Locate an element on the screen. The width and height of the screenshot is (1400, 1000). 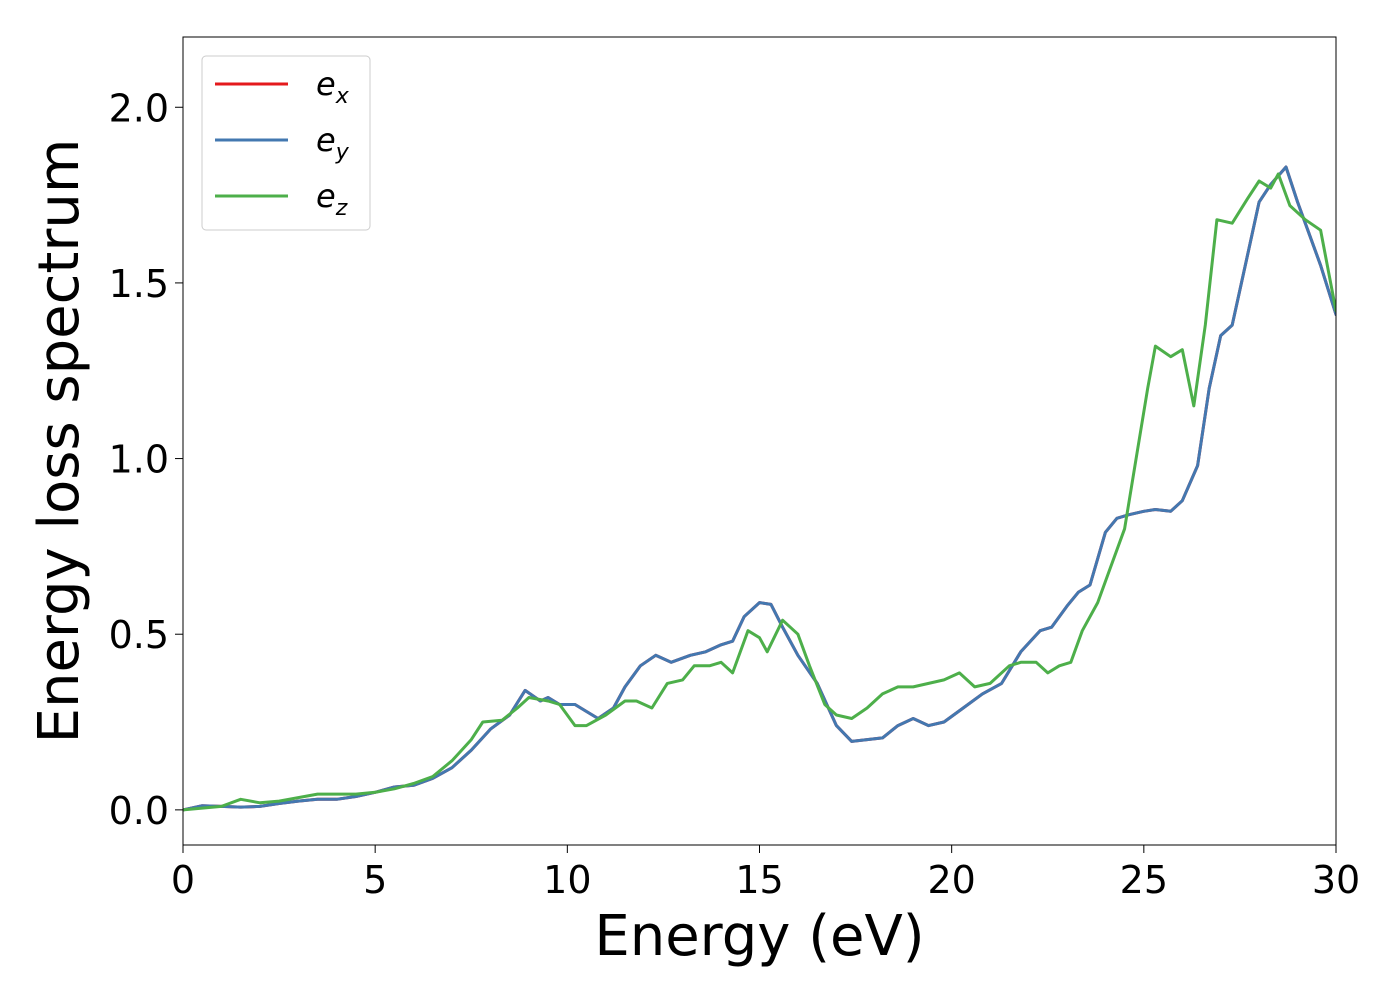
y-axis: 0.0 0.5 1.0 1.5 2.0 is located at coordinates (146, 459).